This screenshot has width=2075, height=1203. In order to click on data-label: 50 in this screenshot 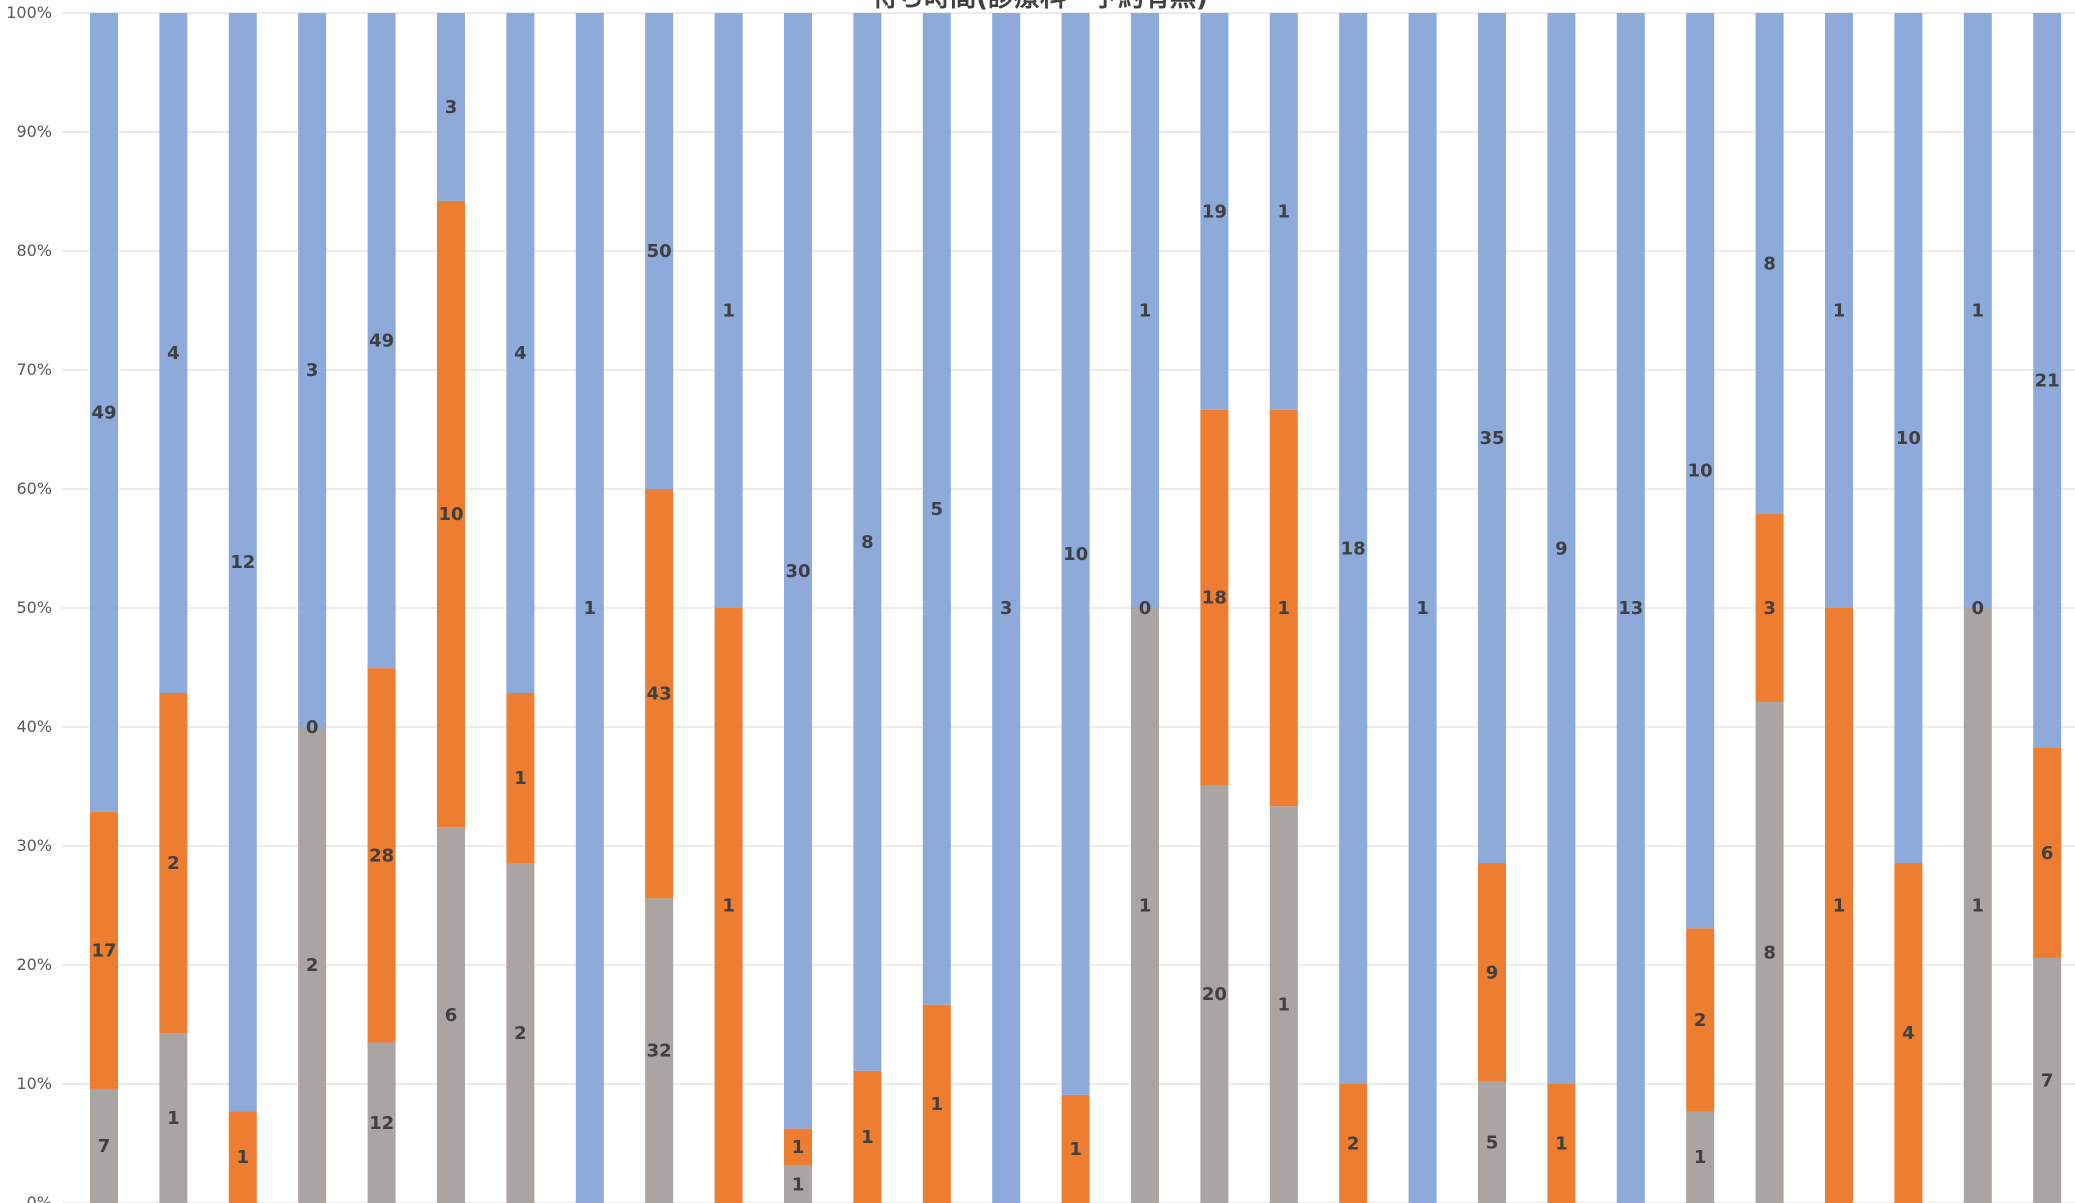, I will do `click(659, 251)`.